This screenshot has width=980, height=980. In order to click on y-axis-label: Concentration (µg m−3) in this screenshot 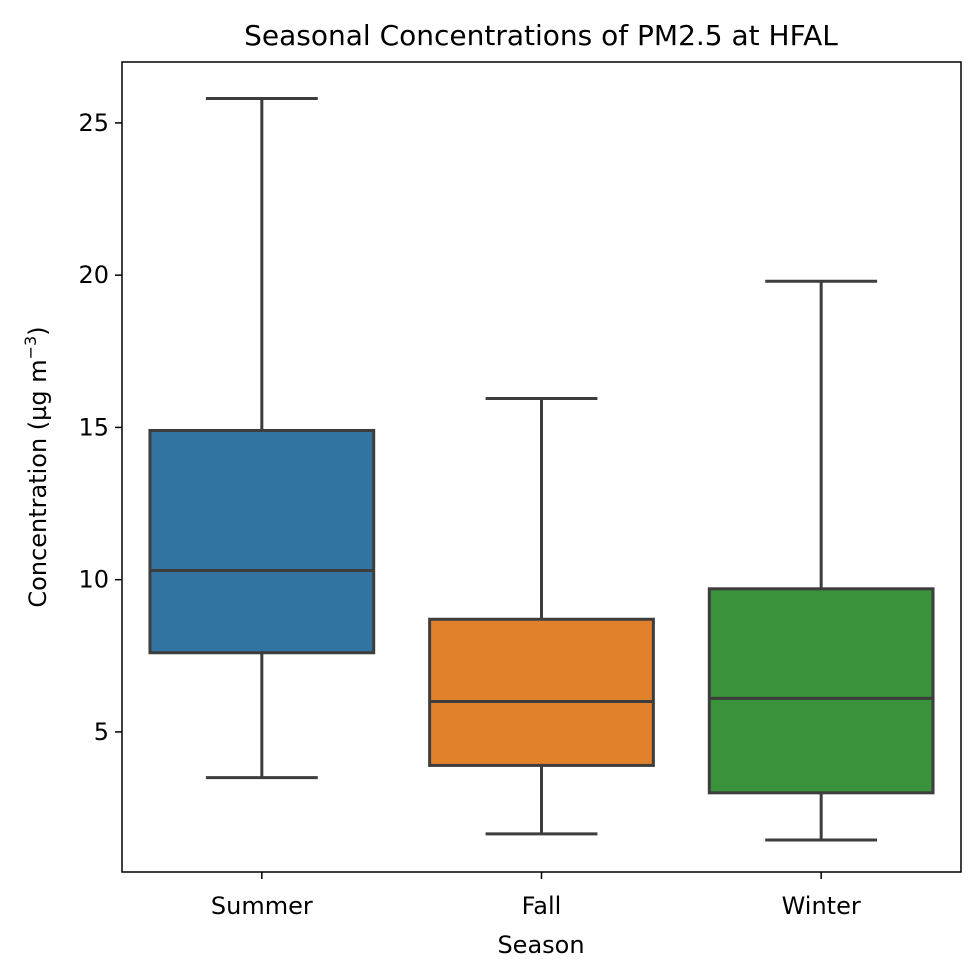, I will do `click(36, 466)`.